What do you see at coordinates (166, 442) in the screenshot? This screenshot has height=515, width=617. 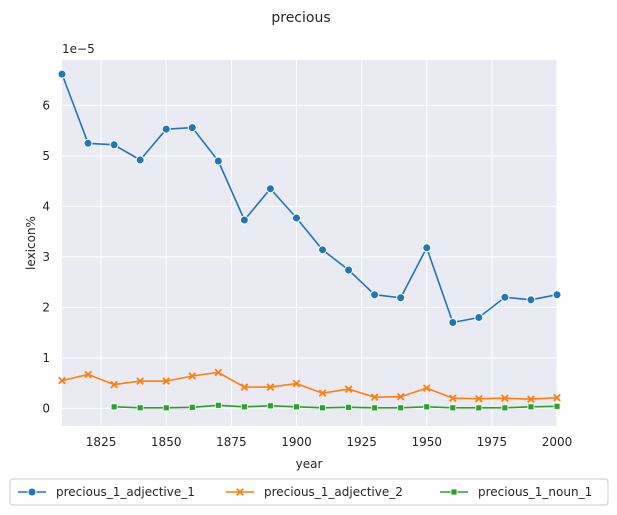 I see `x-tick-label: 1850` at bounding box center [166, 442].